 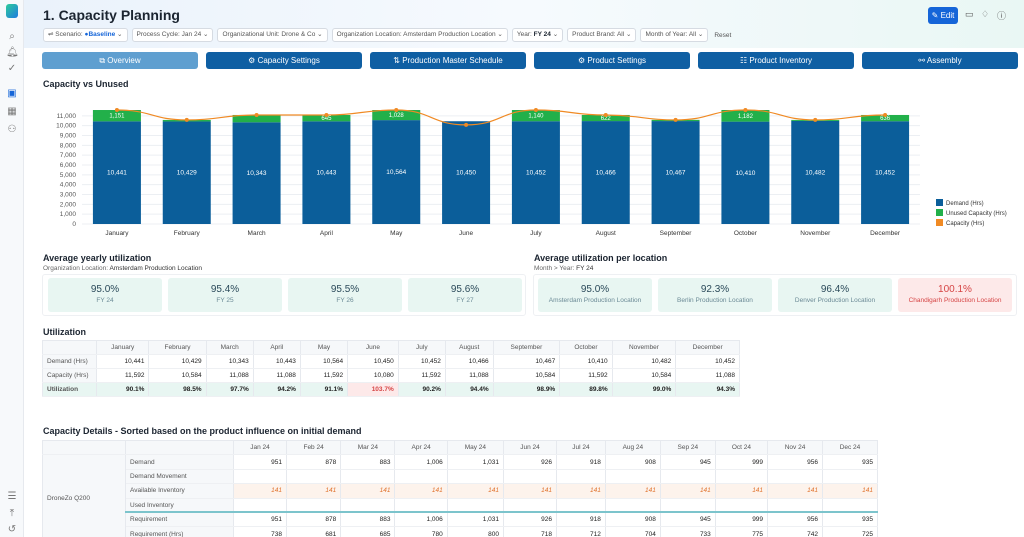 What do you see at coordinates (66, 126) in the screenshot?
I see `y-tick-label: 10,000` at bounding box center [66, 126].